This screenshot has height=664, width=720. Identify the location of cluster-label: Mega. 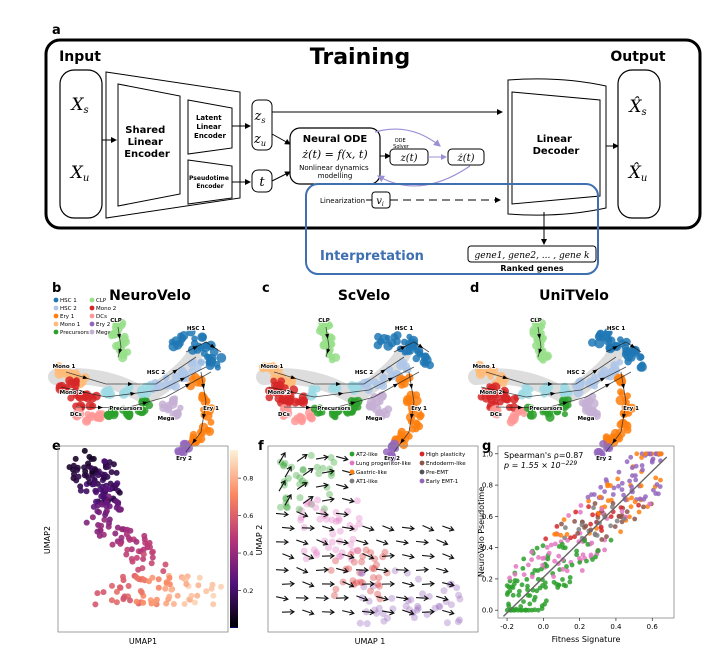
(374, 419).